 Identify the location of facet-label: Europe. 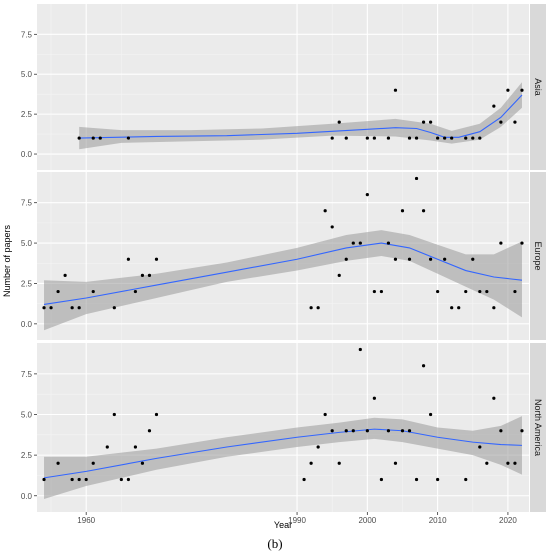
(538, 255).